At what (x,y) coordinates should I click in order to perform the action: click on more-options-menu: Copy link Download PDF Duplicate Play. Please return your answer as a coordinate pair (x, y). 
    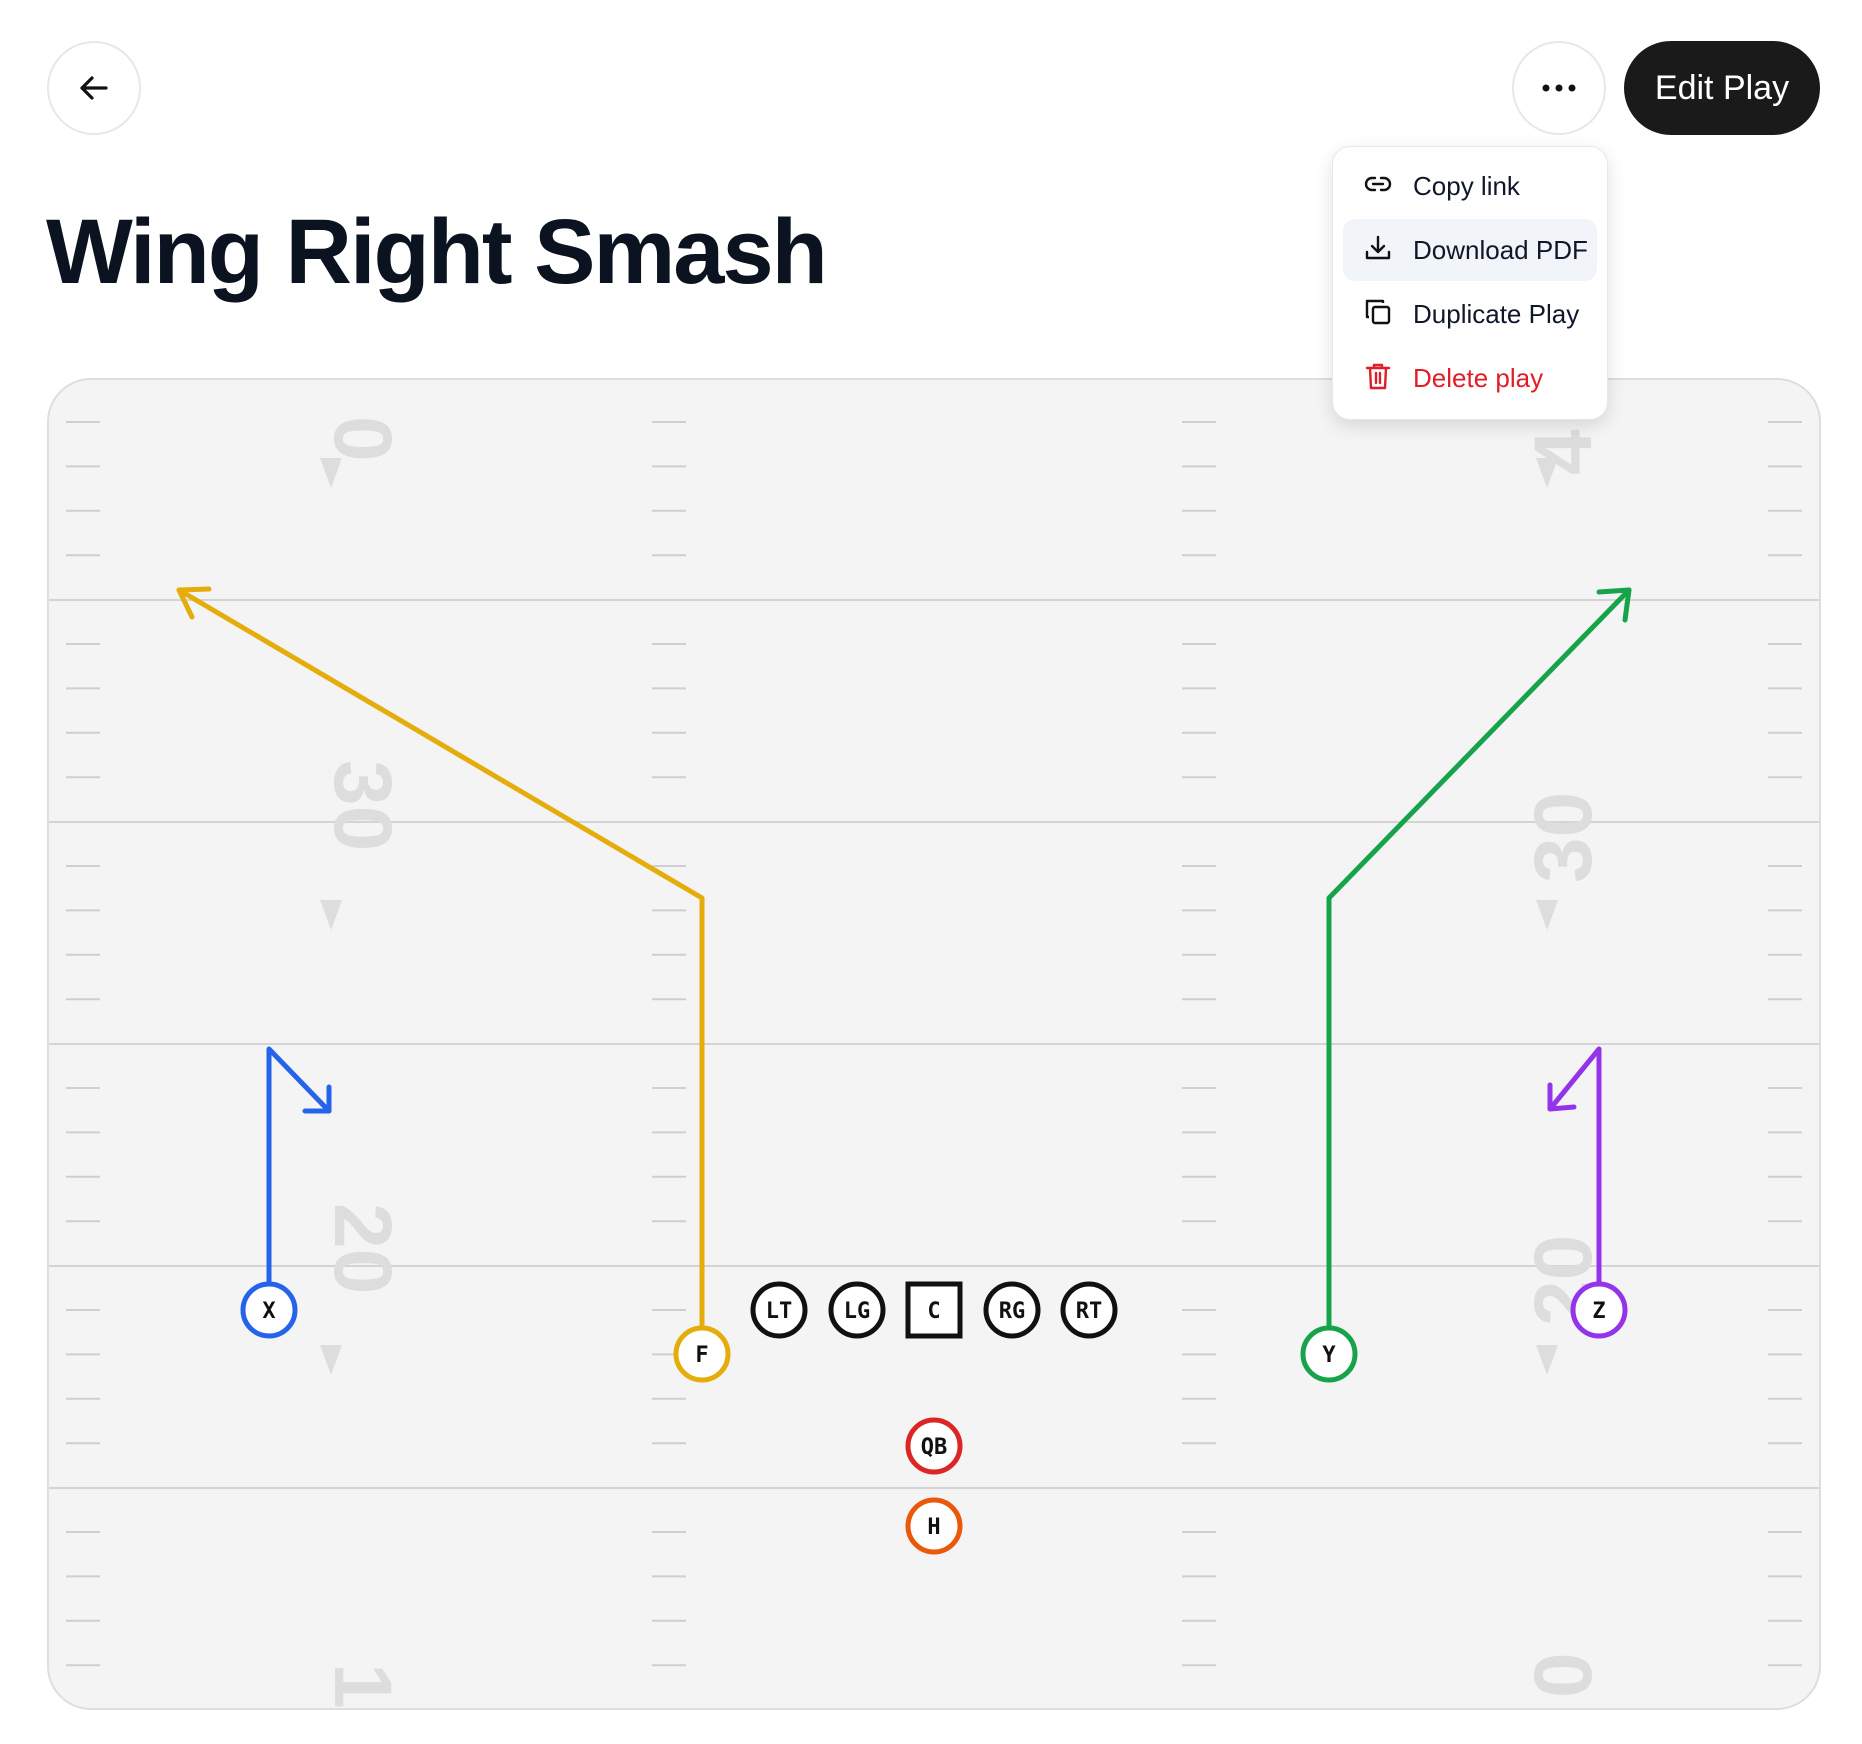
    Looking at the image, I should click on (1470, 283).